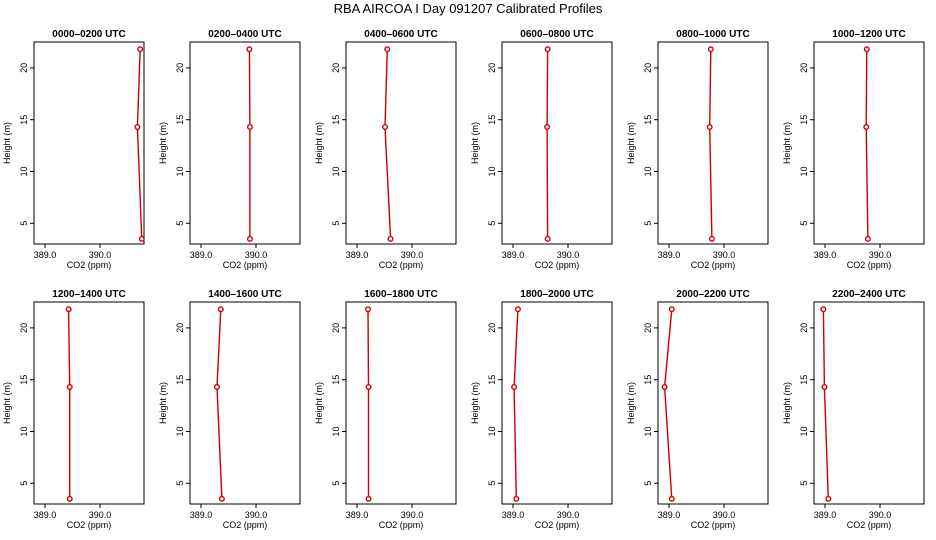 The image size is (936, 540). Describe the element at coordinates (88, 34) in the screenshot. I see `panel-title: 0000–0200 UTC` at that location.